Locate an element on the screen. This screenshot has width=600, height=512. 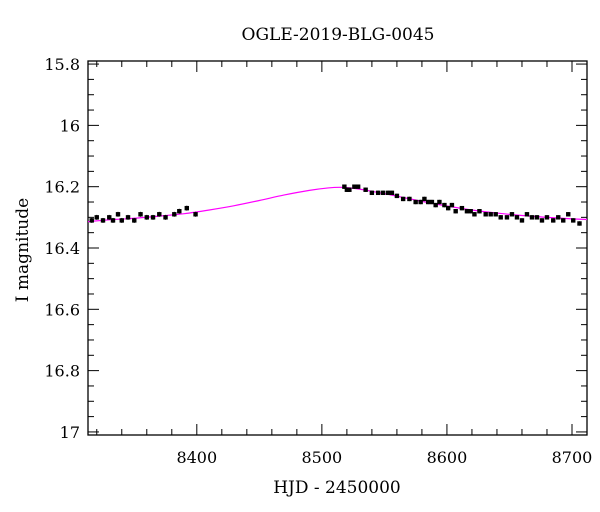
y-tick-label: 16 is located at coordinates (70, 125).